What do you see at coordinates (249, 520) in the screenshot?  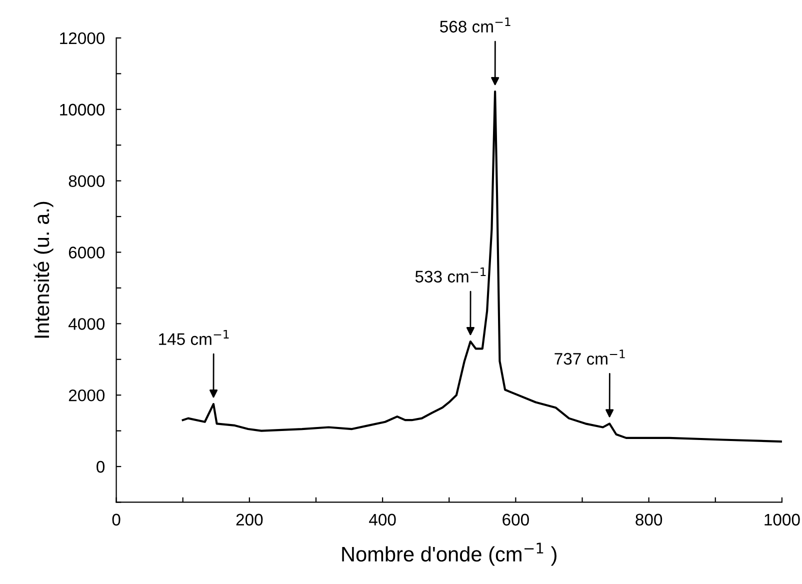 I see `x-tick-label: 200` at bounding box center [249, 520].